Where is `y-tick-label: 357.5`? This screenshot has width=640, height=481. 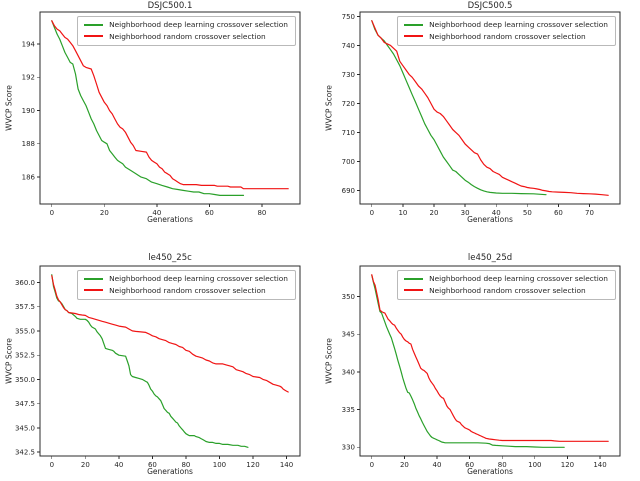 y-tick-label: 357.5 is located at coordinates (25, 307).